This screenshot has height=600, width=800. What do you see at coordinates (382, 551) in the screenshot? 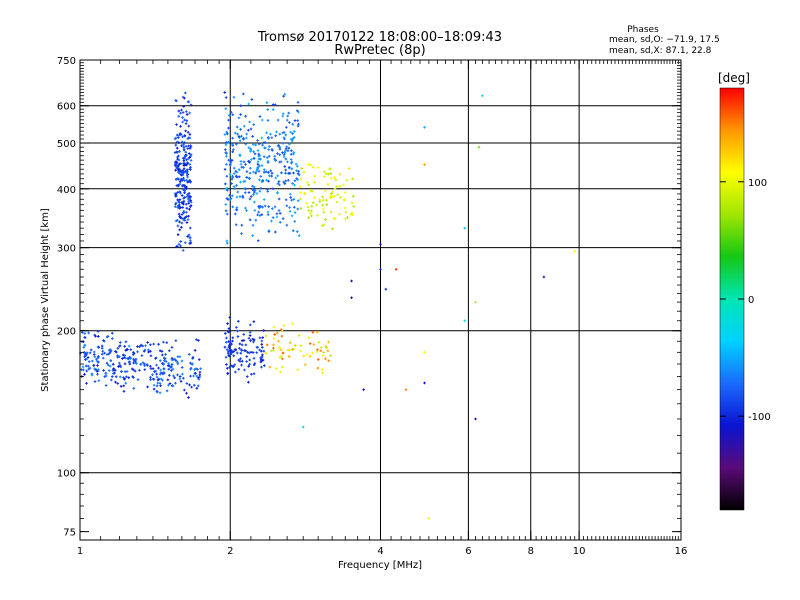
I see `x-tick-labels: 1 2 4 6 8 10 16` at bounding box center [382, 551].